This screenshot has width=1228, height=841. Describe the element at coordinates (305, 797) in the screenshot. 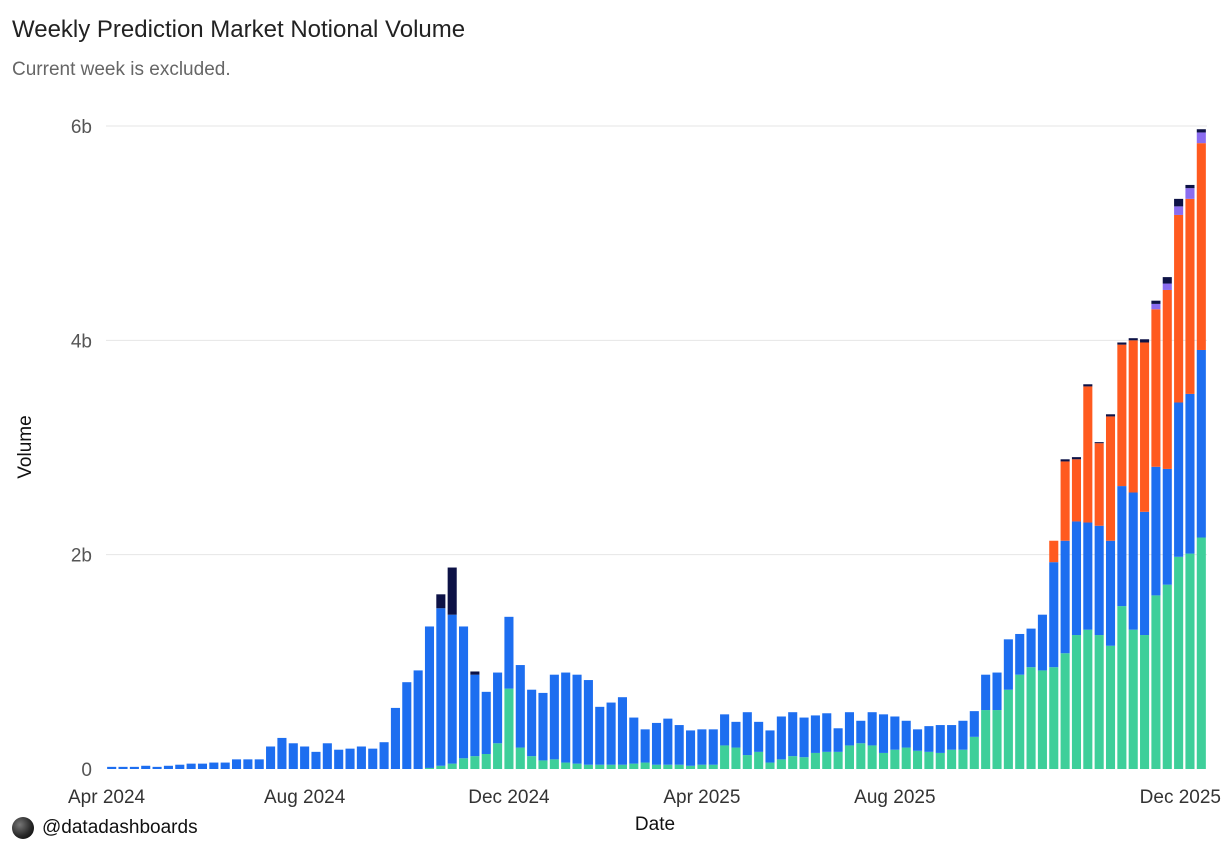

I see `x-tick-label: Aug 2024` at that location.